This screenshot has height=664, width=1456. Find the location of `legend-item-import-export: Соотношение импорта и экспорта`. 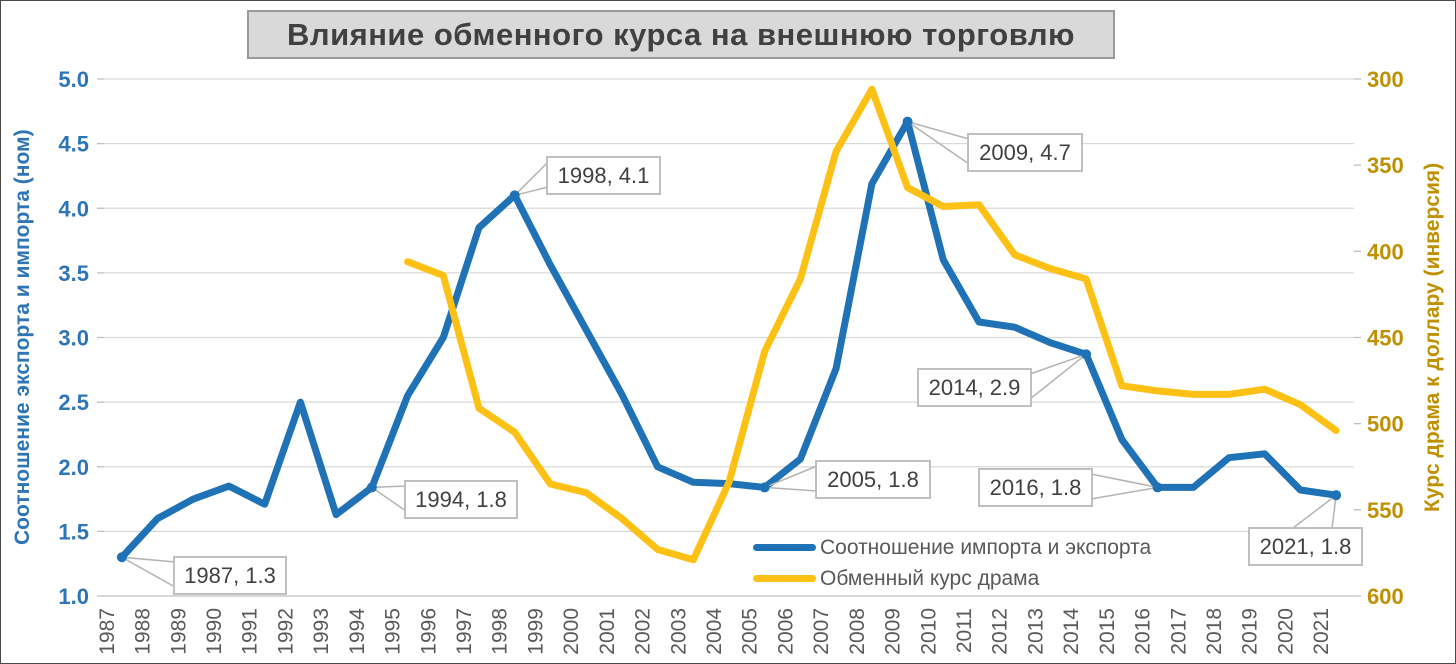

legend-item-import-export: Соотношение импорта и экспорта is located at coordinates (952, 547).